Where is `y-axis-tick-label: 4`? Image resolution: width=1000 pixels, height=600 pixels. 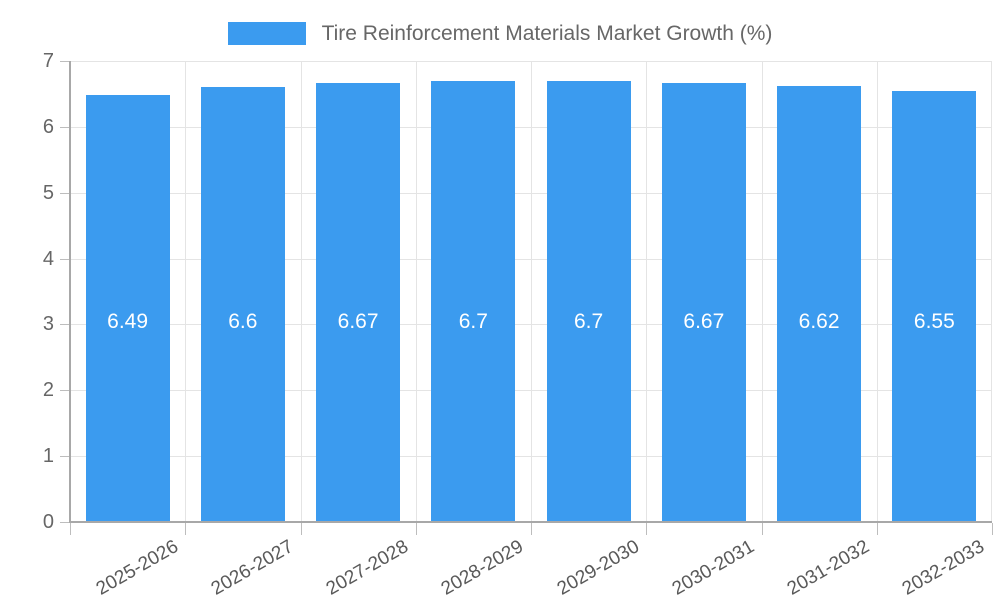 y-axis-tick-label: 4 is located at coordinates (48, 258).